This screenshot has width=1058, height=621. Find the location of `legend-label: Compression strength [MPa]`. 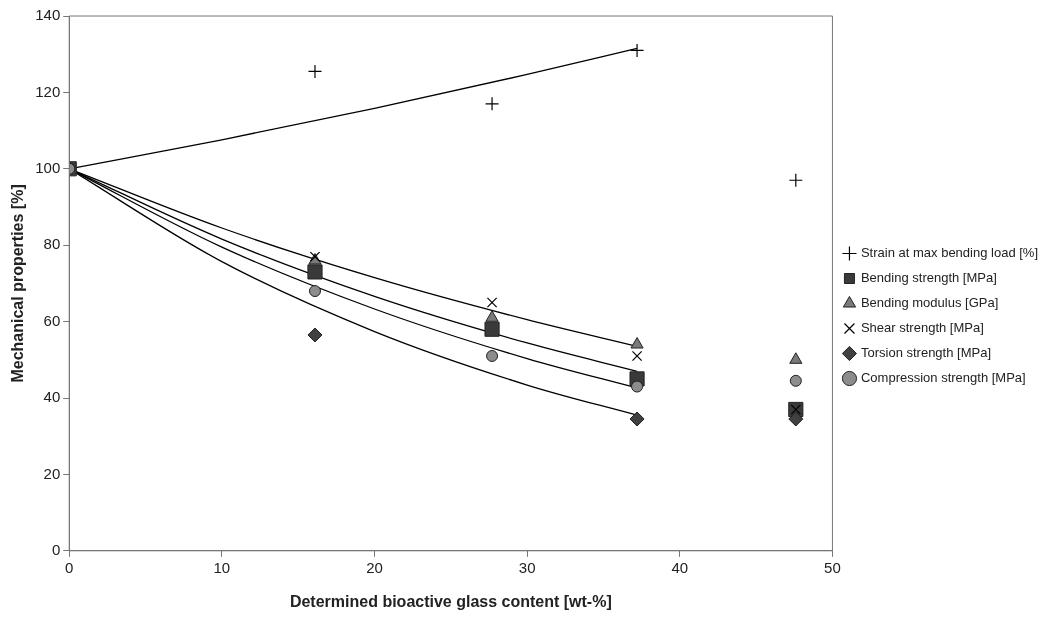

legend-label: Compression strength [MPa] is located at coordinates (943, 378).